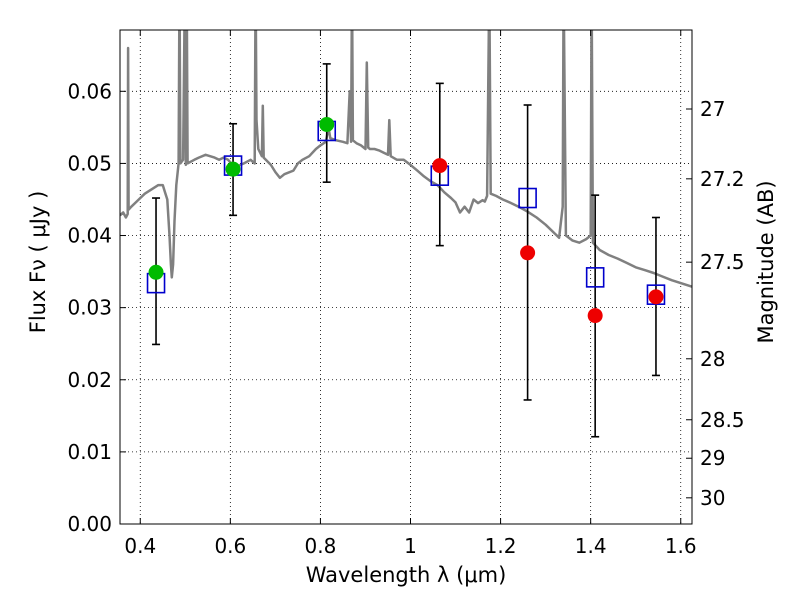 The width and height of the screenshot is (800, 600). Describe the element at coordinates (321, 546) in the screenshot. I see `x-tick-label: 0.8` at that location.